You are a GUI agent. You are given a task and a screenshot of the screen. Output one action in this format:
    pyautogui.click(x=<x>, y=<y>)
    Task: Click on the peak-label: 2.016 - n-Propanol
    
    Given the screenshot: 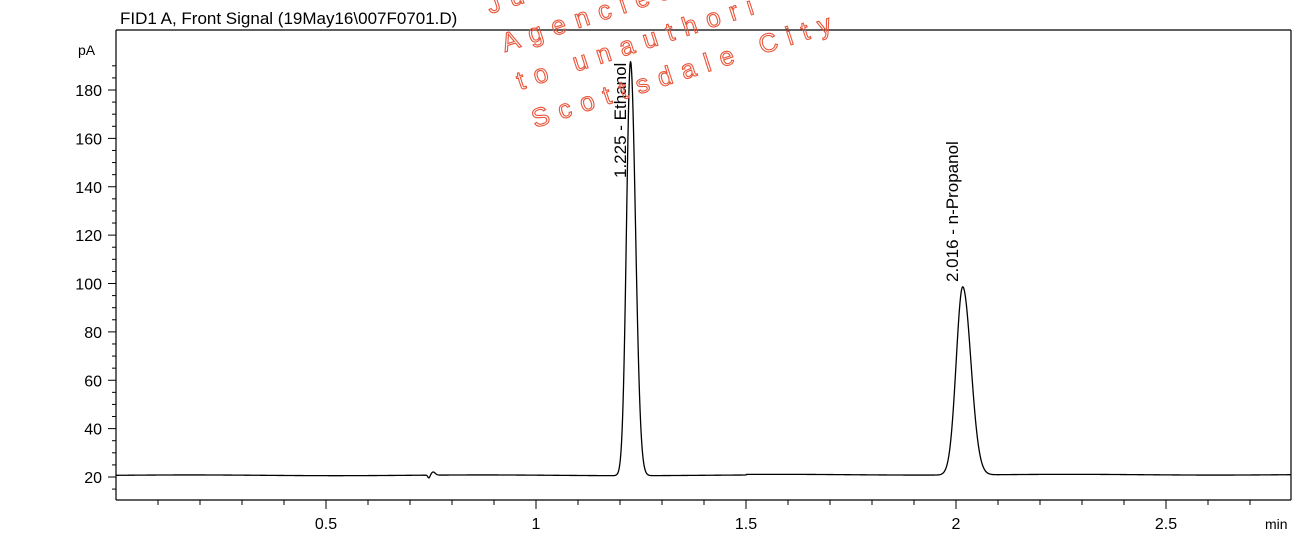 What is the action you would take?
    pyautogui.click(x=952, y=211)
    